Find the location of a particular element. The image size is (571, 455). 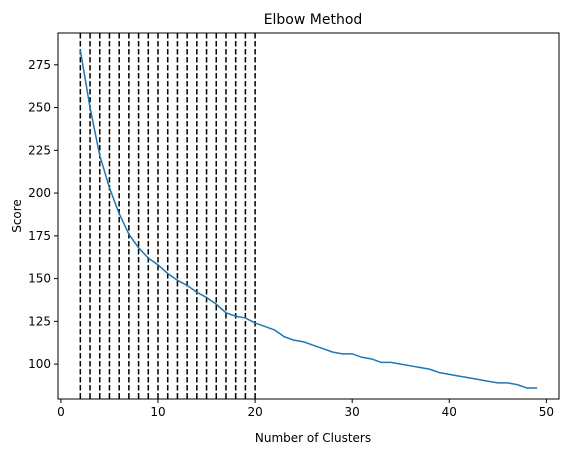

x-tick-label-50: 50 is located at coordinates (546, 412).